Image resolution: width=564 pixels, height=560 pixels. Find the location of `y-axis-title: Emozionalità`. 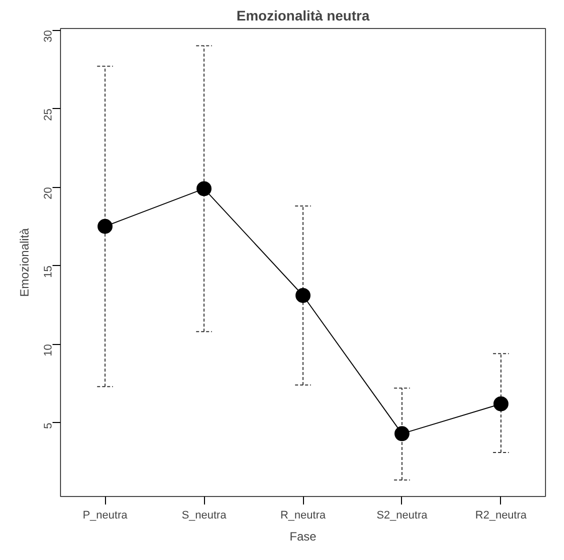

y-axis-title: Emozionalità is located at coordinates (25, 262).